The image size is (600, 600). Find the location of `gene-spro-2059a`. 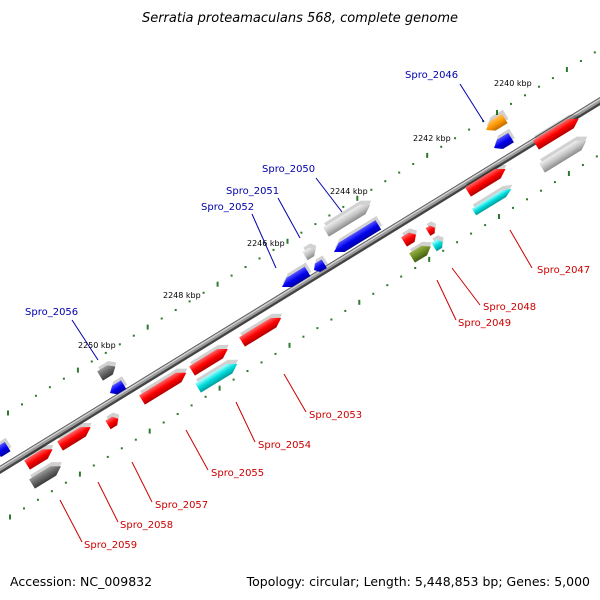

gene-spro-2059a is located at coordinates (40, 455).